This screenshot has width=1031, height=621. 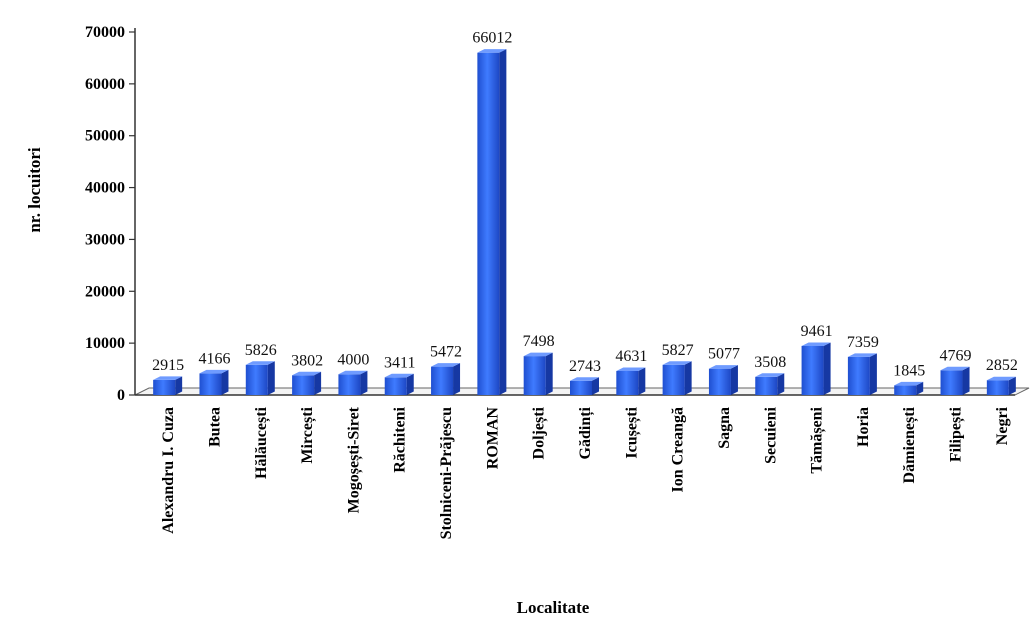 What do you see at coordinates (446, 352) in the screenshot?
I see `data-label: 5472` at bounding box center [446, 352].